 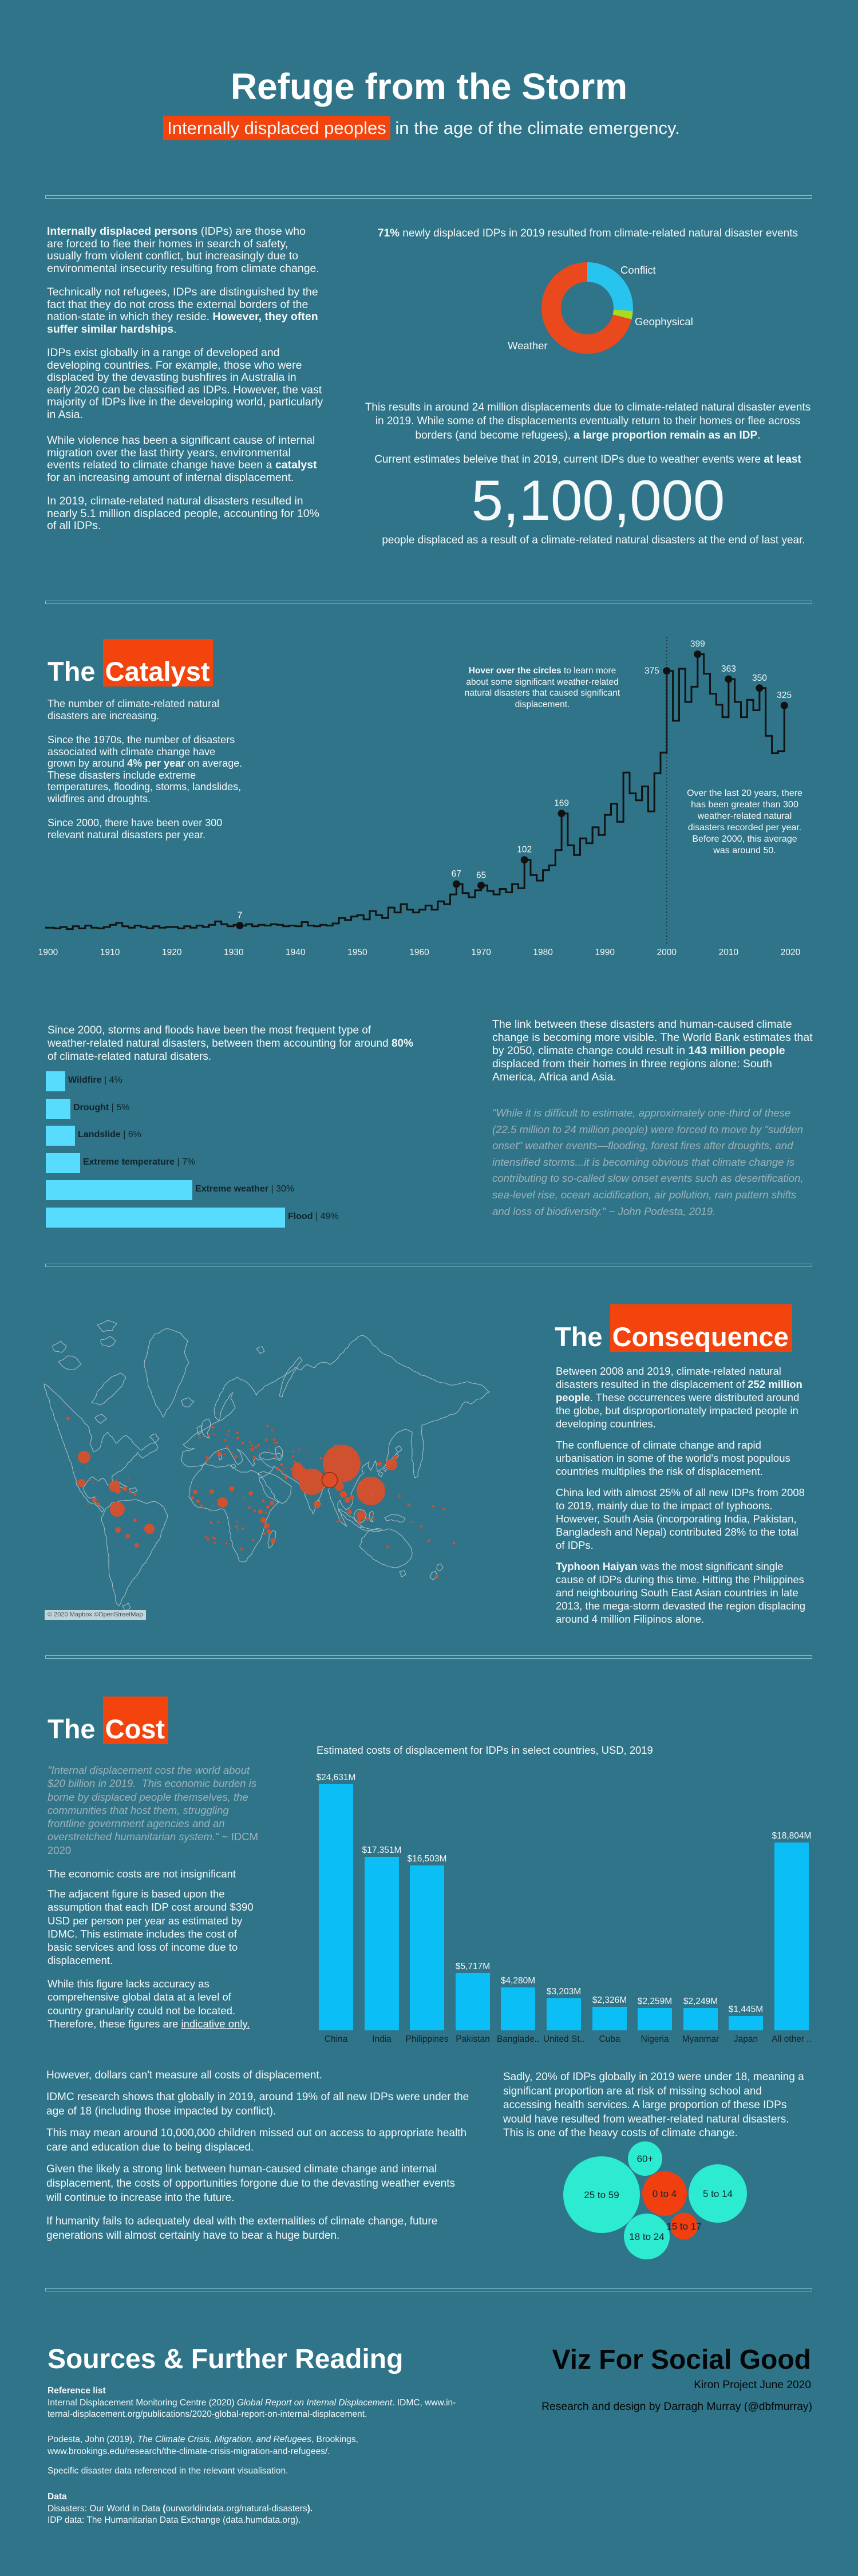 I want to click on svg-text: Conflict, so click(x=638, y=270).